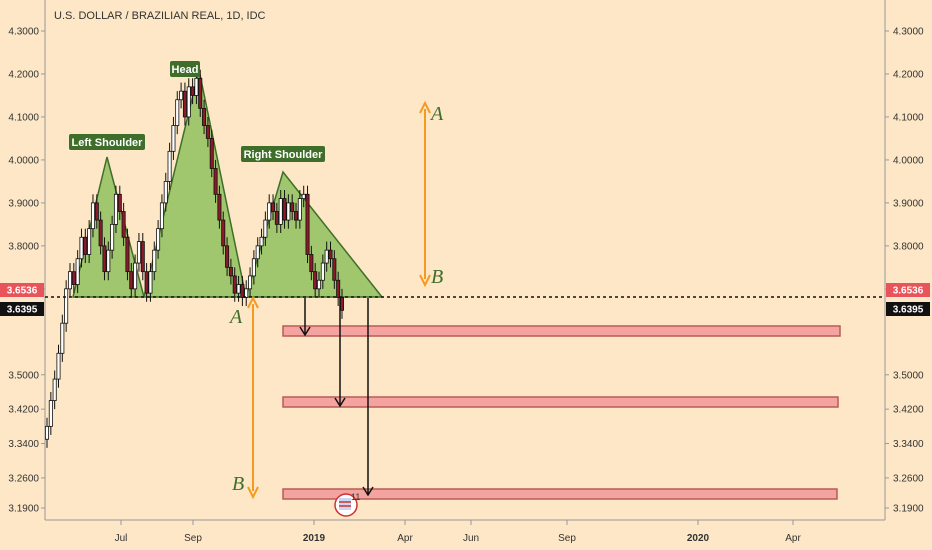 The height and width of the screenshot is (550, 932). What do you see at coordinates (23, 117) in the screenshot?
I see `y-tick-label-left: 4.1000` at bounding box center [23, 117].